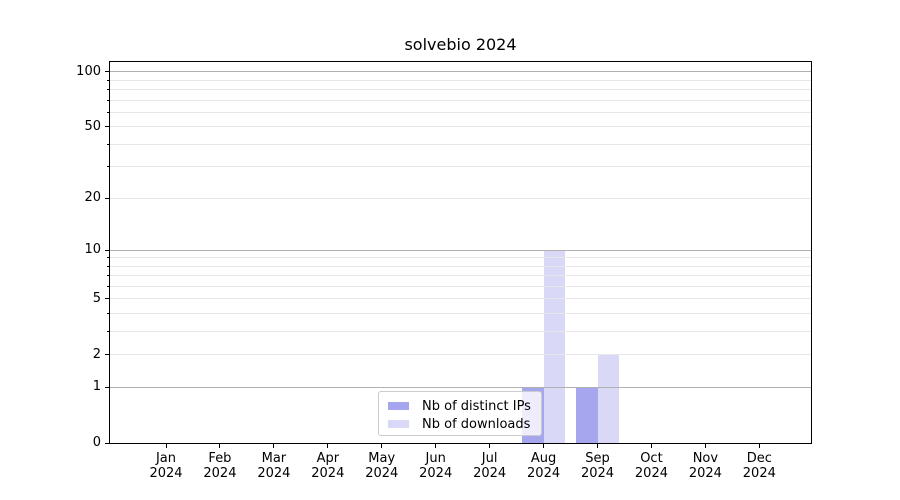 The height and width of the screenshot is (500, 900). What do you see at coordinates (166, 446) in the screenshot?
I see `x-tick-mark-jan` at bounding box center [166, 446].